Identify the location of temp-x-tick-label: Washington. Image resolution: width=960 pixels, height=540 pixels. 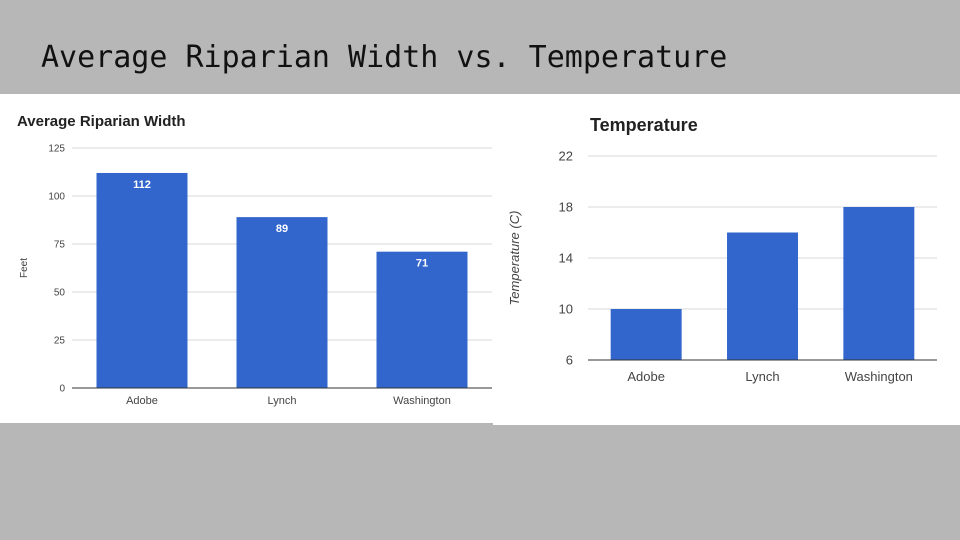
(879, 376).